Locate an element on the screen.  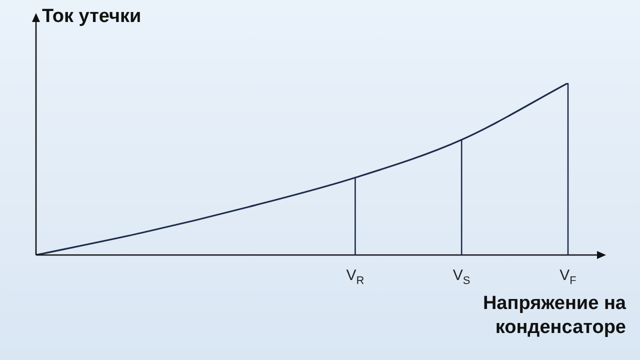
x-axis-title: Напряжение на конденсаторе is located at coordinates (554, 316).